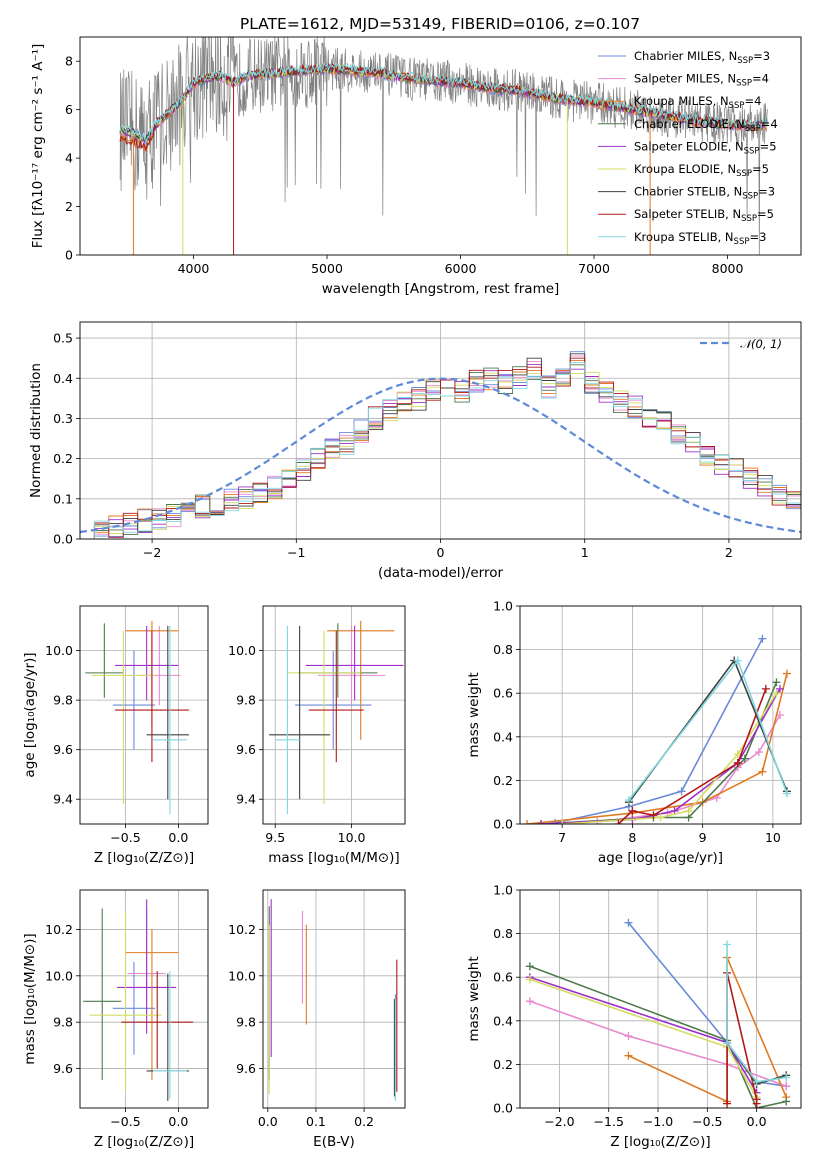 Image resolution: width=819 pixels, height=1170 pixels. I want to click on massweight-vs-z-frame, so click(660, 999).